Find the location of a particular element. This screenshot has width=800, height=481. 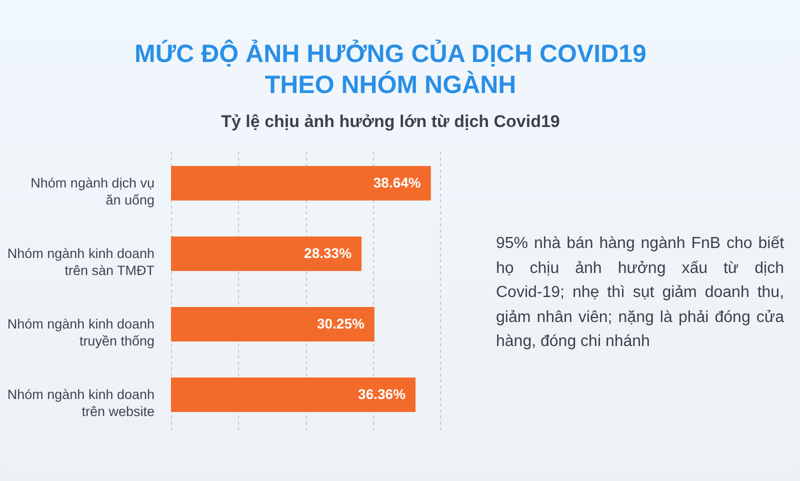

y-tick-label: Nhóm ngành kinh doanh truyền thống is located at coordinates (80, 332).